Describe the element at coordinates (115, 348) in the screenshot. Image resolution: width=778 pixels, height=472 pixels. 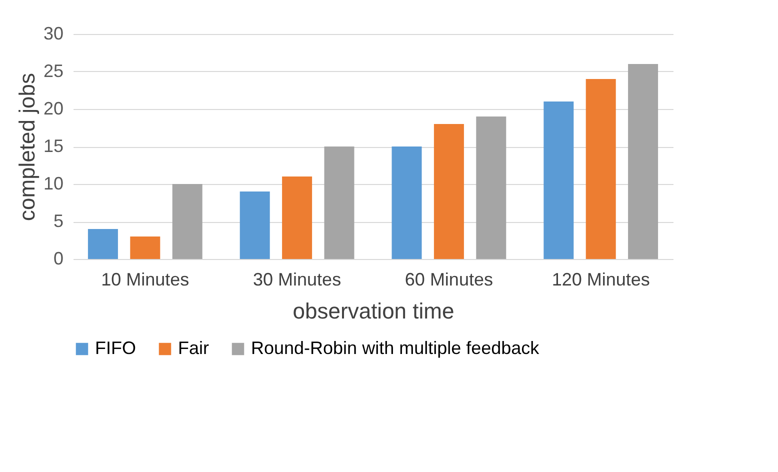
I see `legend-label: FIFO` at that location.